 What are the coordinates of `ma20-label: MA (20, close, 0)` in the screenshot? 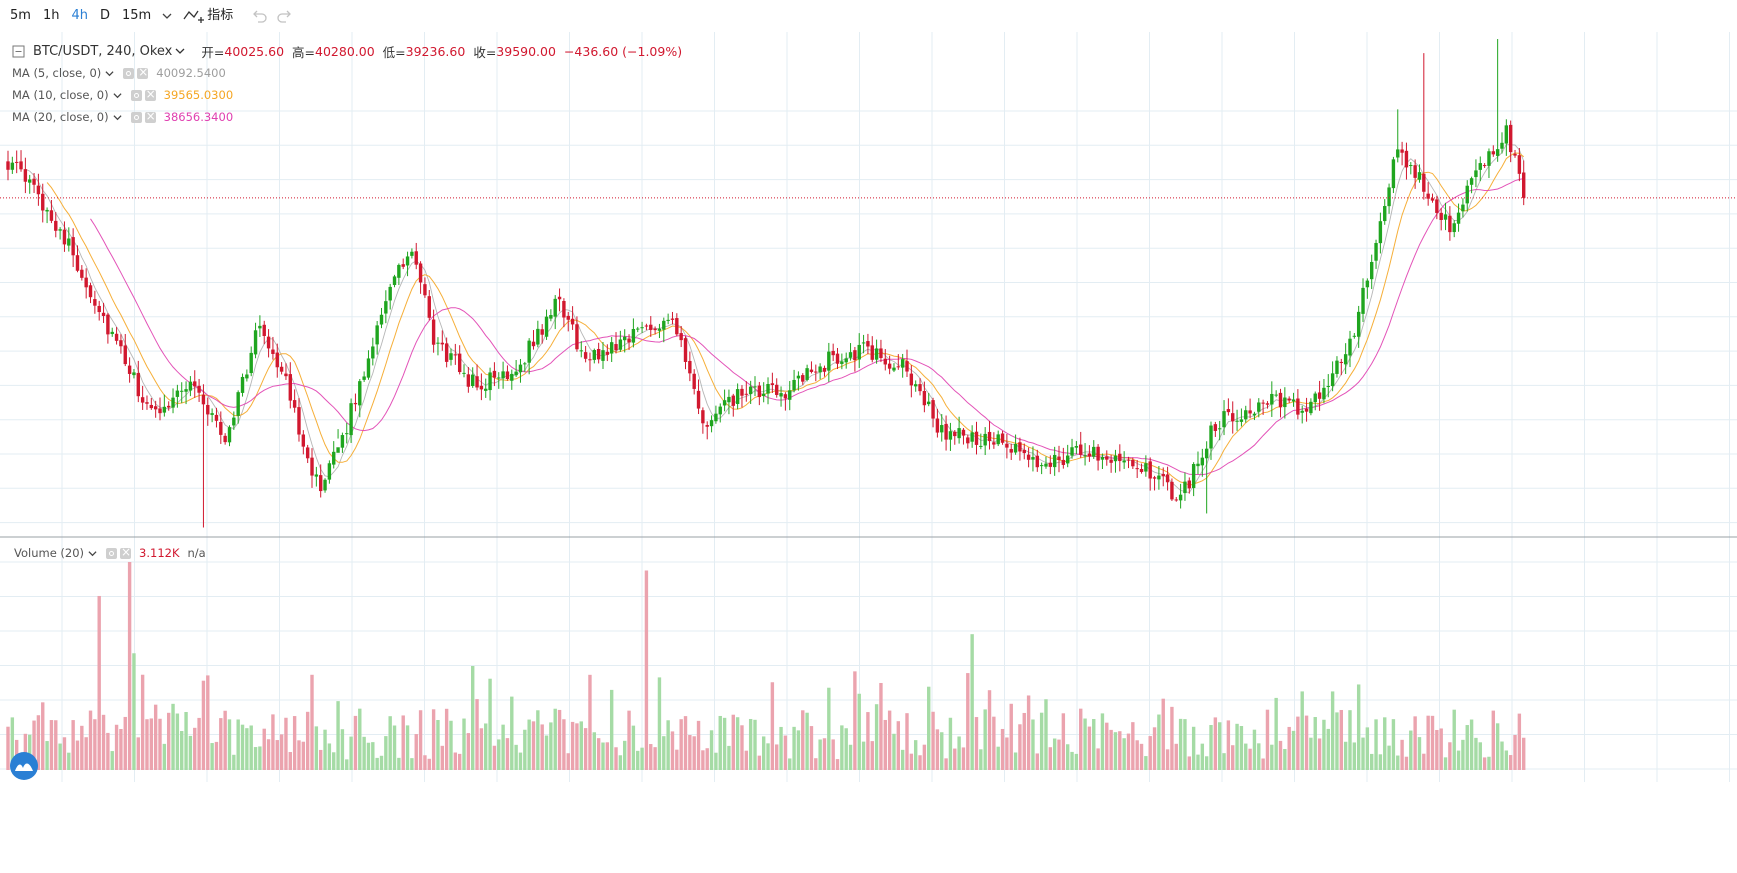 It's located at (60, 117).